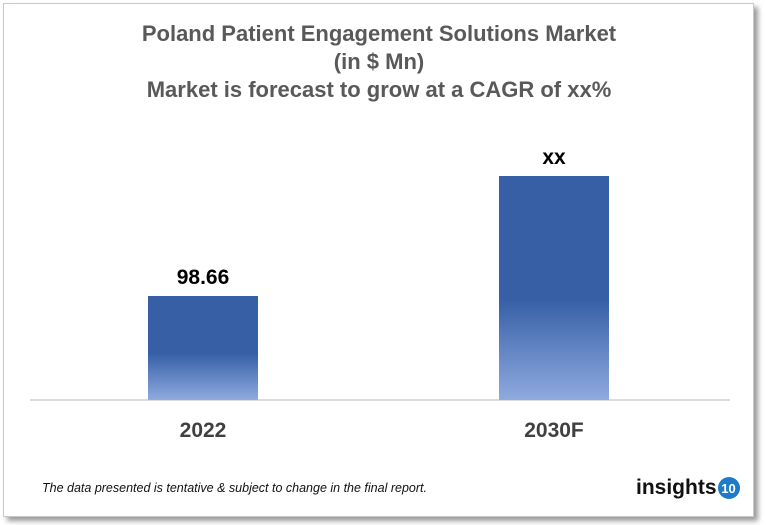  Describe the element at coordinates (676, 487) in the screenshot. I see `logo-text: insights` at that location.